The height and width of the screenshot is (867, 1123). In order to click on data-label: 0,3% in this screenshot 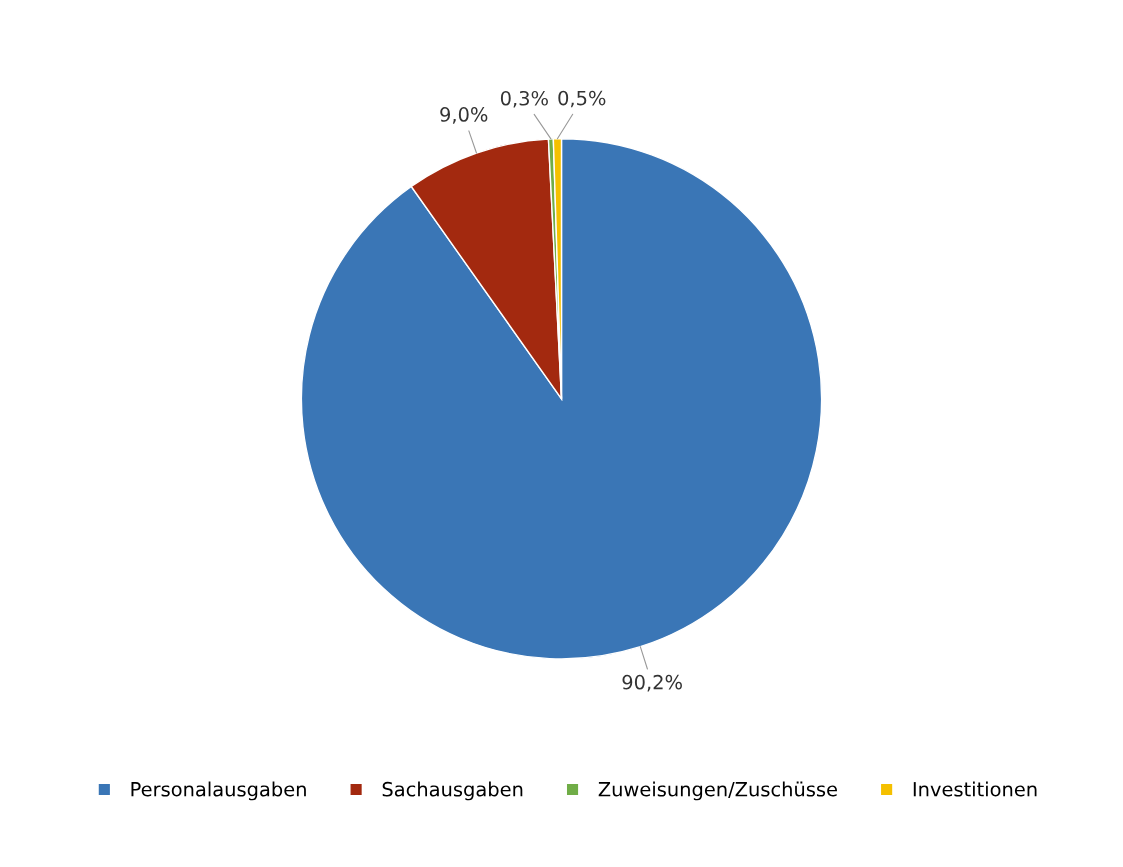, I will do `click(524, 99)`.